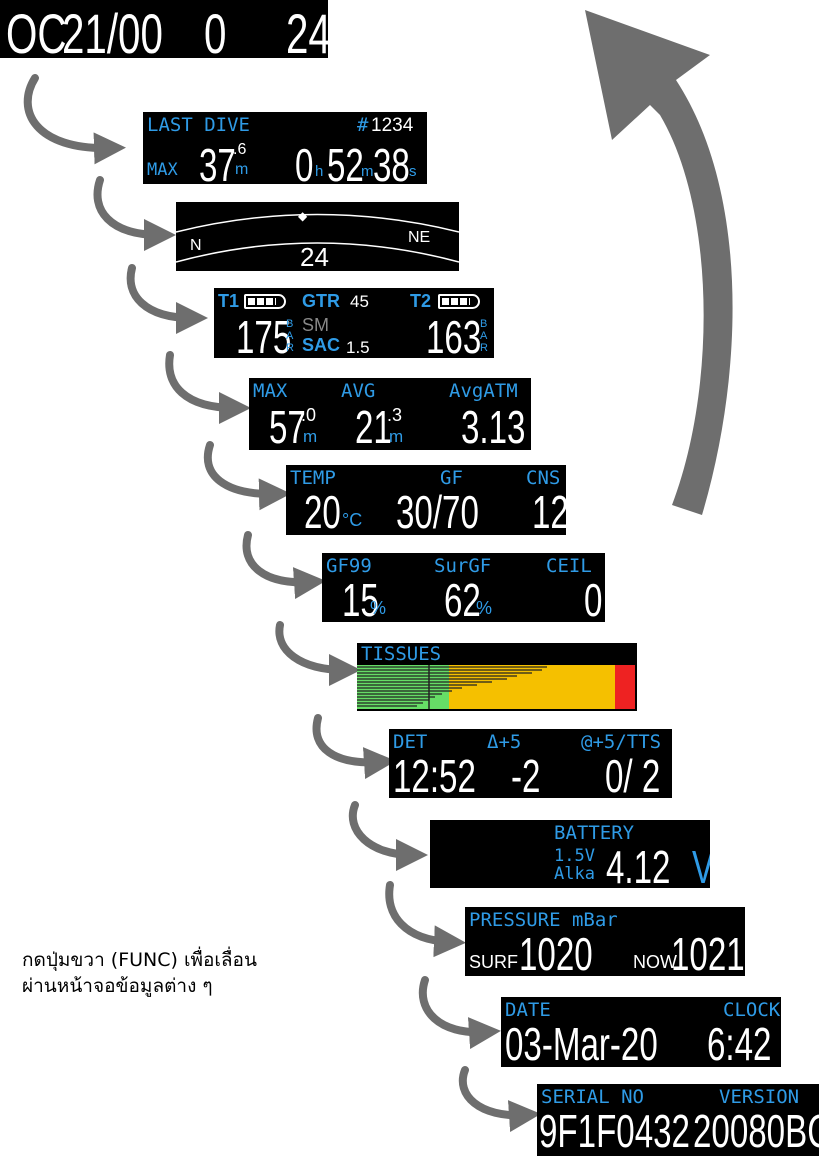 Image resolution: width=825 pixels, height=1160 pixels. I want to click on max-depth-unit: m, so click(242, 169).